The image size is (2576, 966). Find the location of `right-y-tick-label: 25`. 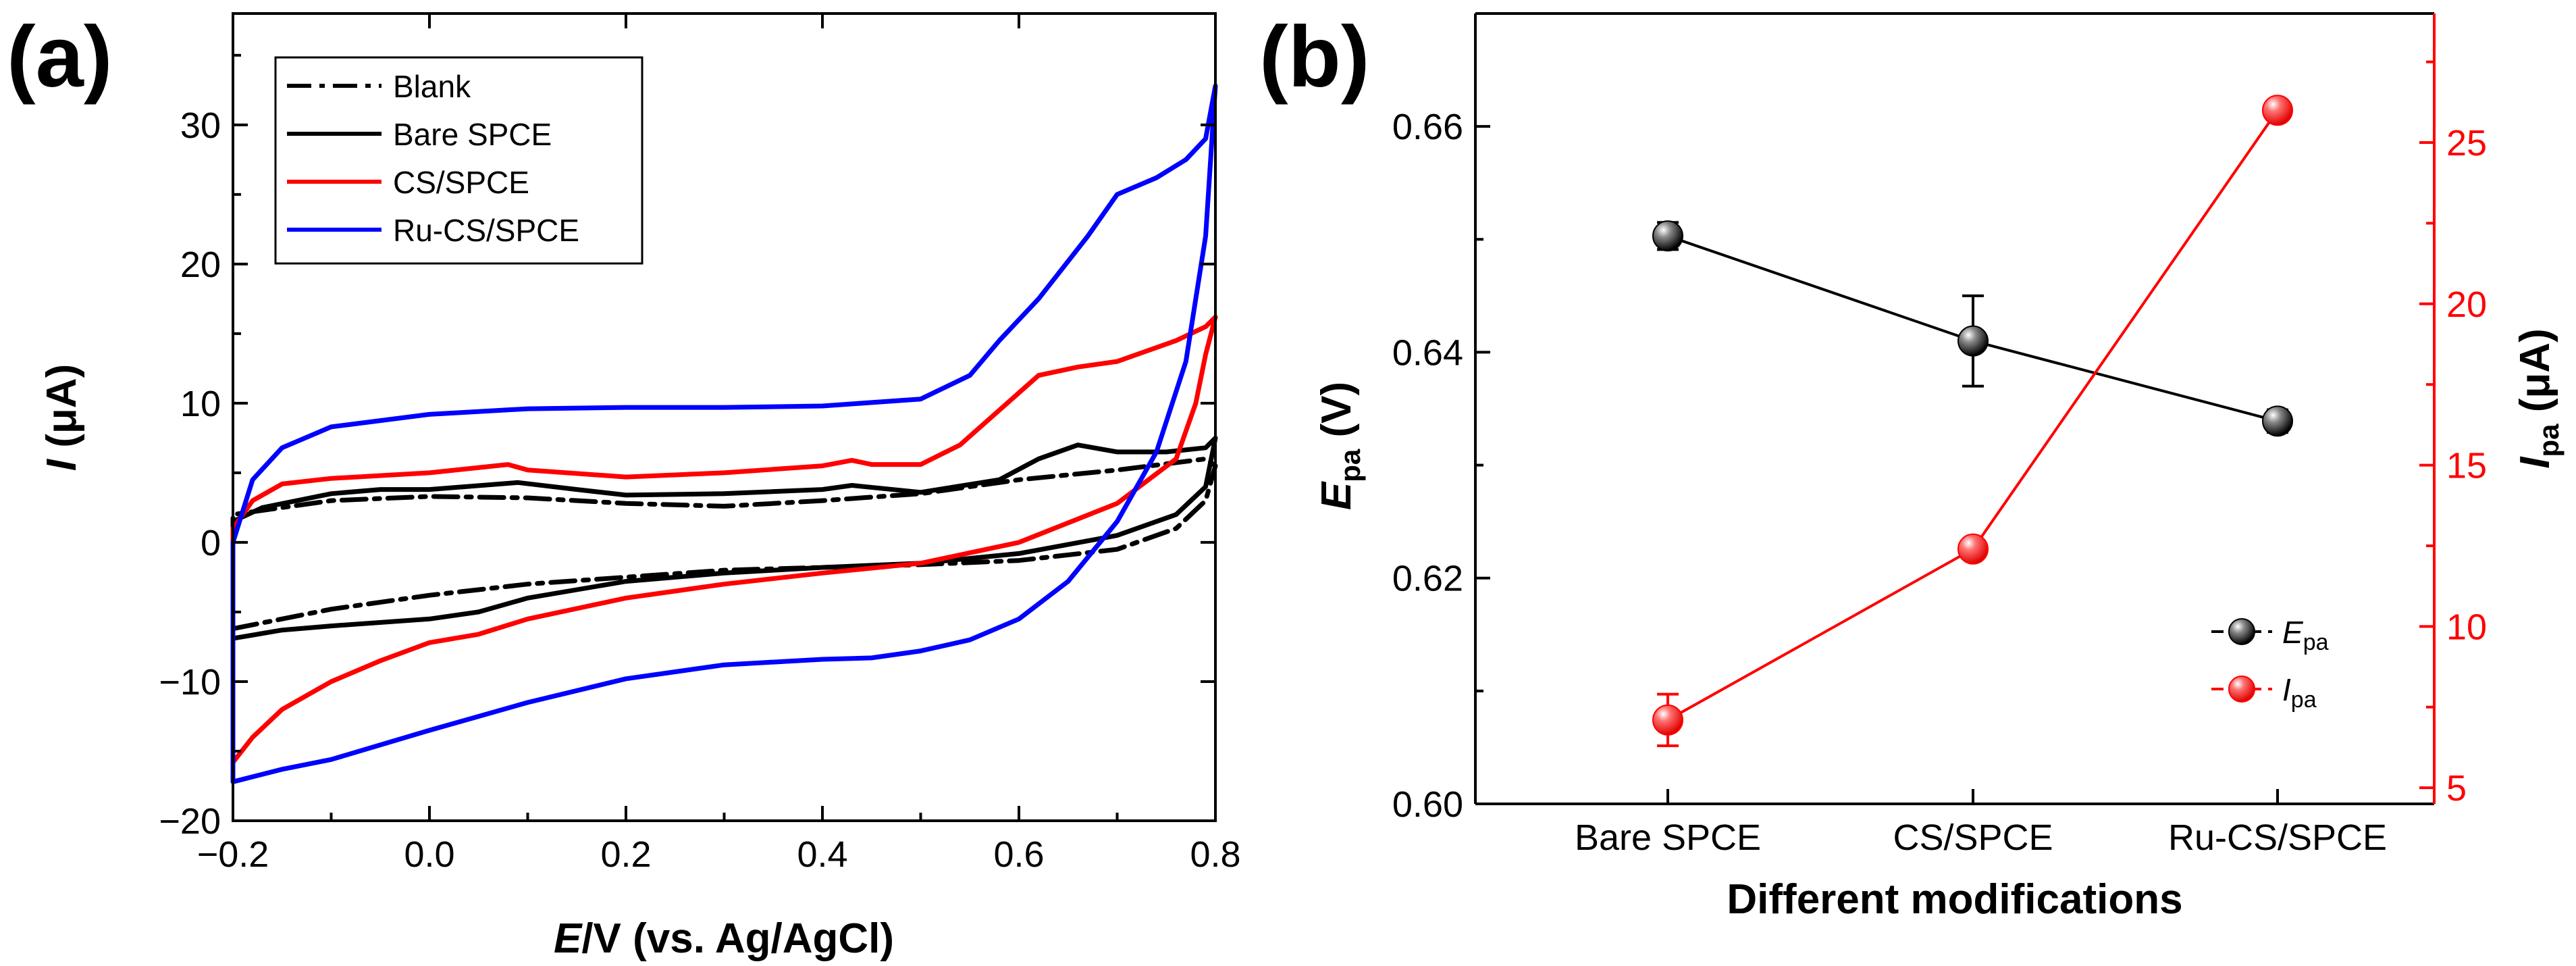

right-y-tick-label: 25 is located at coordinates (2466, 143).